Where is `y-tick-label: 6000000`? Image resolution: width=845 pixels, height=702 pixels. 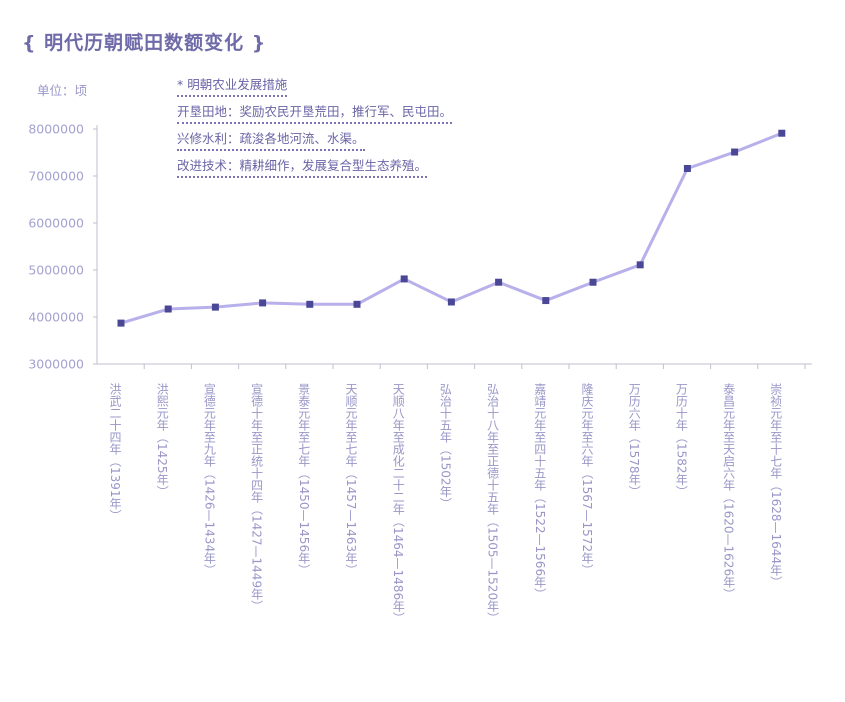
y-tick-label: 6000000 is located at coordinates (56, 223).